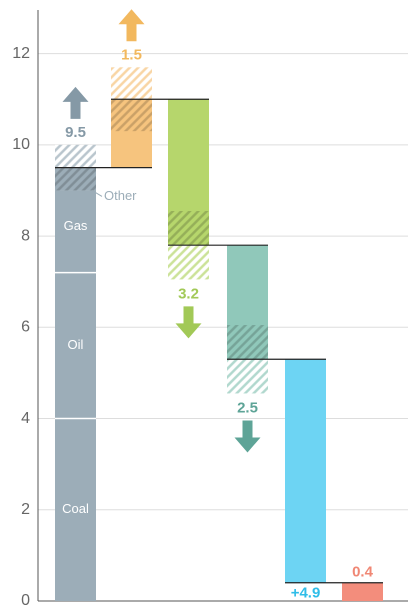  What do you see at coordinates (75, 132) in the screenshot?
I see `value-label: 9.5` at bounding box center [75, 132].